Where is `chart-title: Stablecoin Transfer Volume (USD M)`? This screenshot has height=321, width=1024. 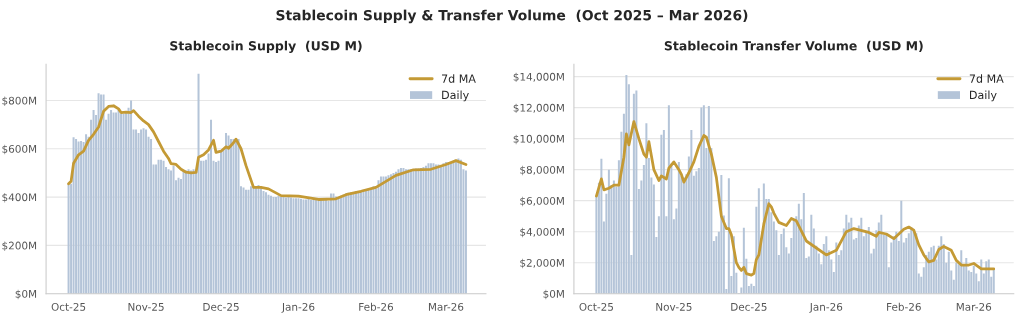 chart-title: Stablecoin Transfer Volume (USD M) is located at coordinates (793, 46).